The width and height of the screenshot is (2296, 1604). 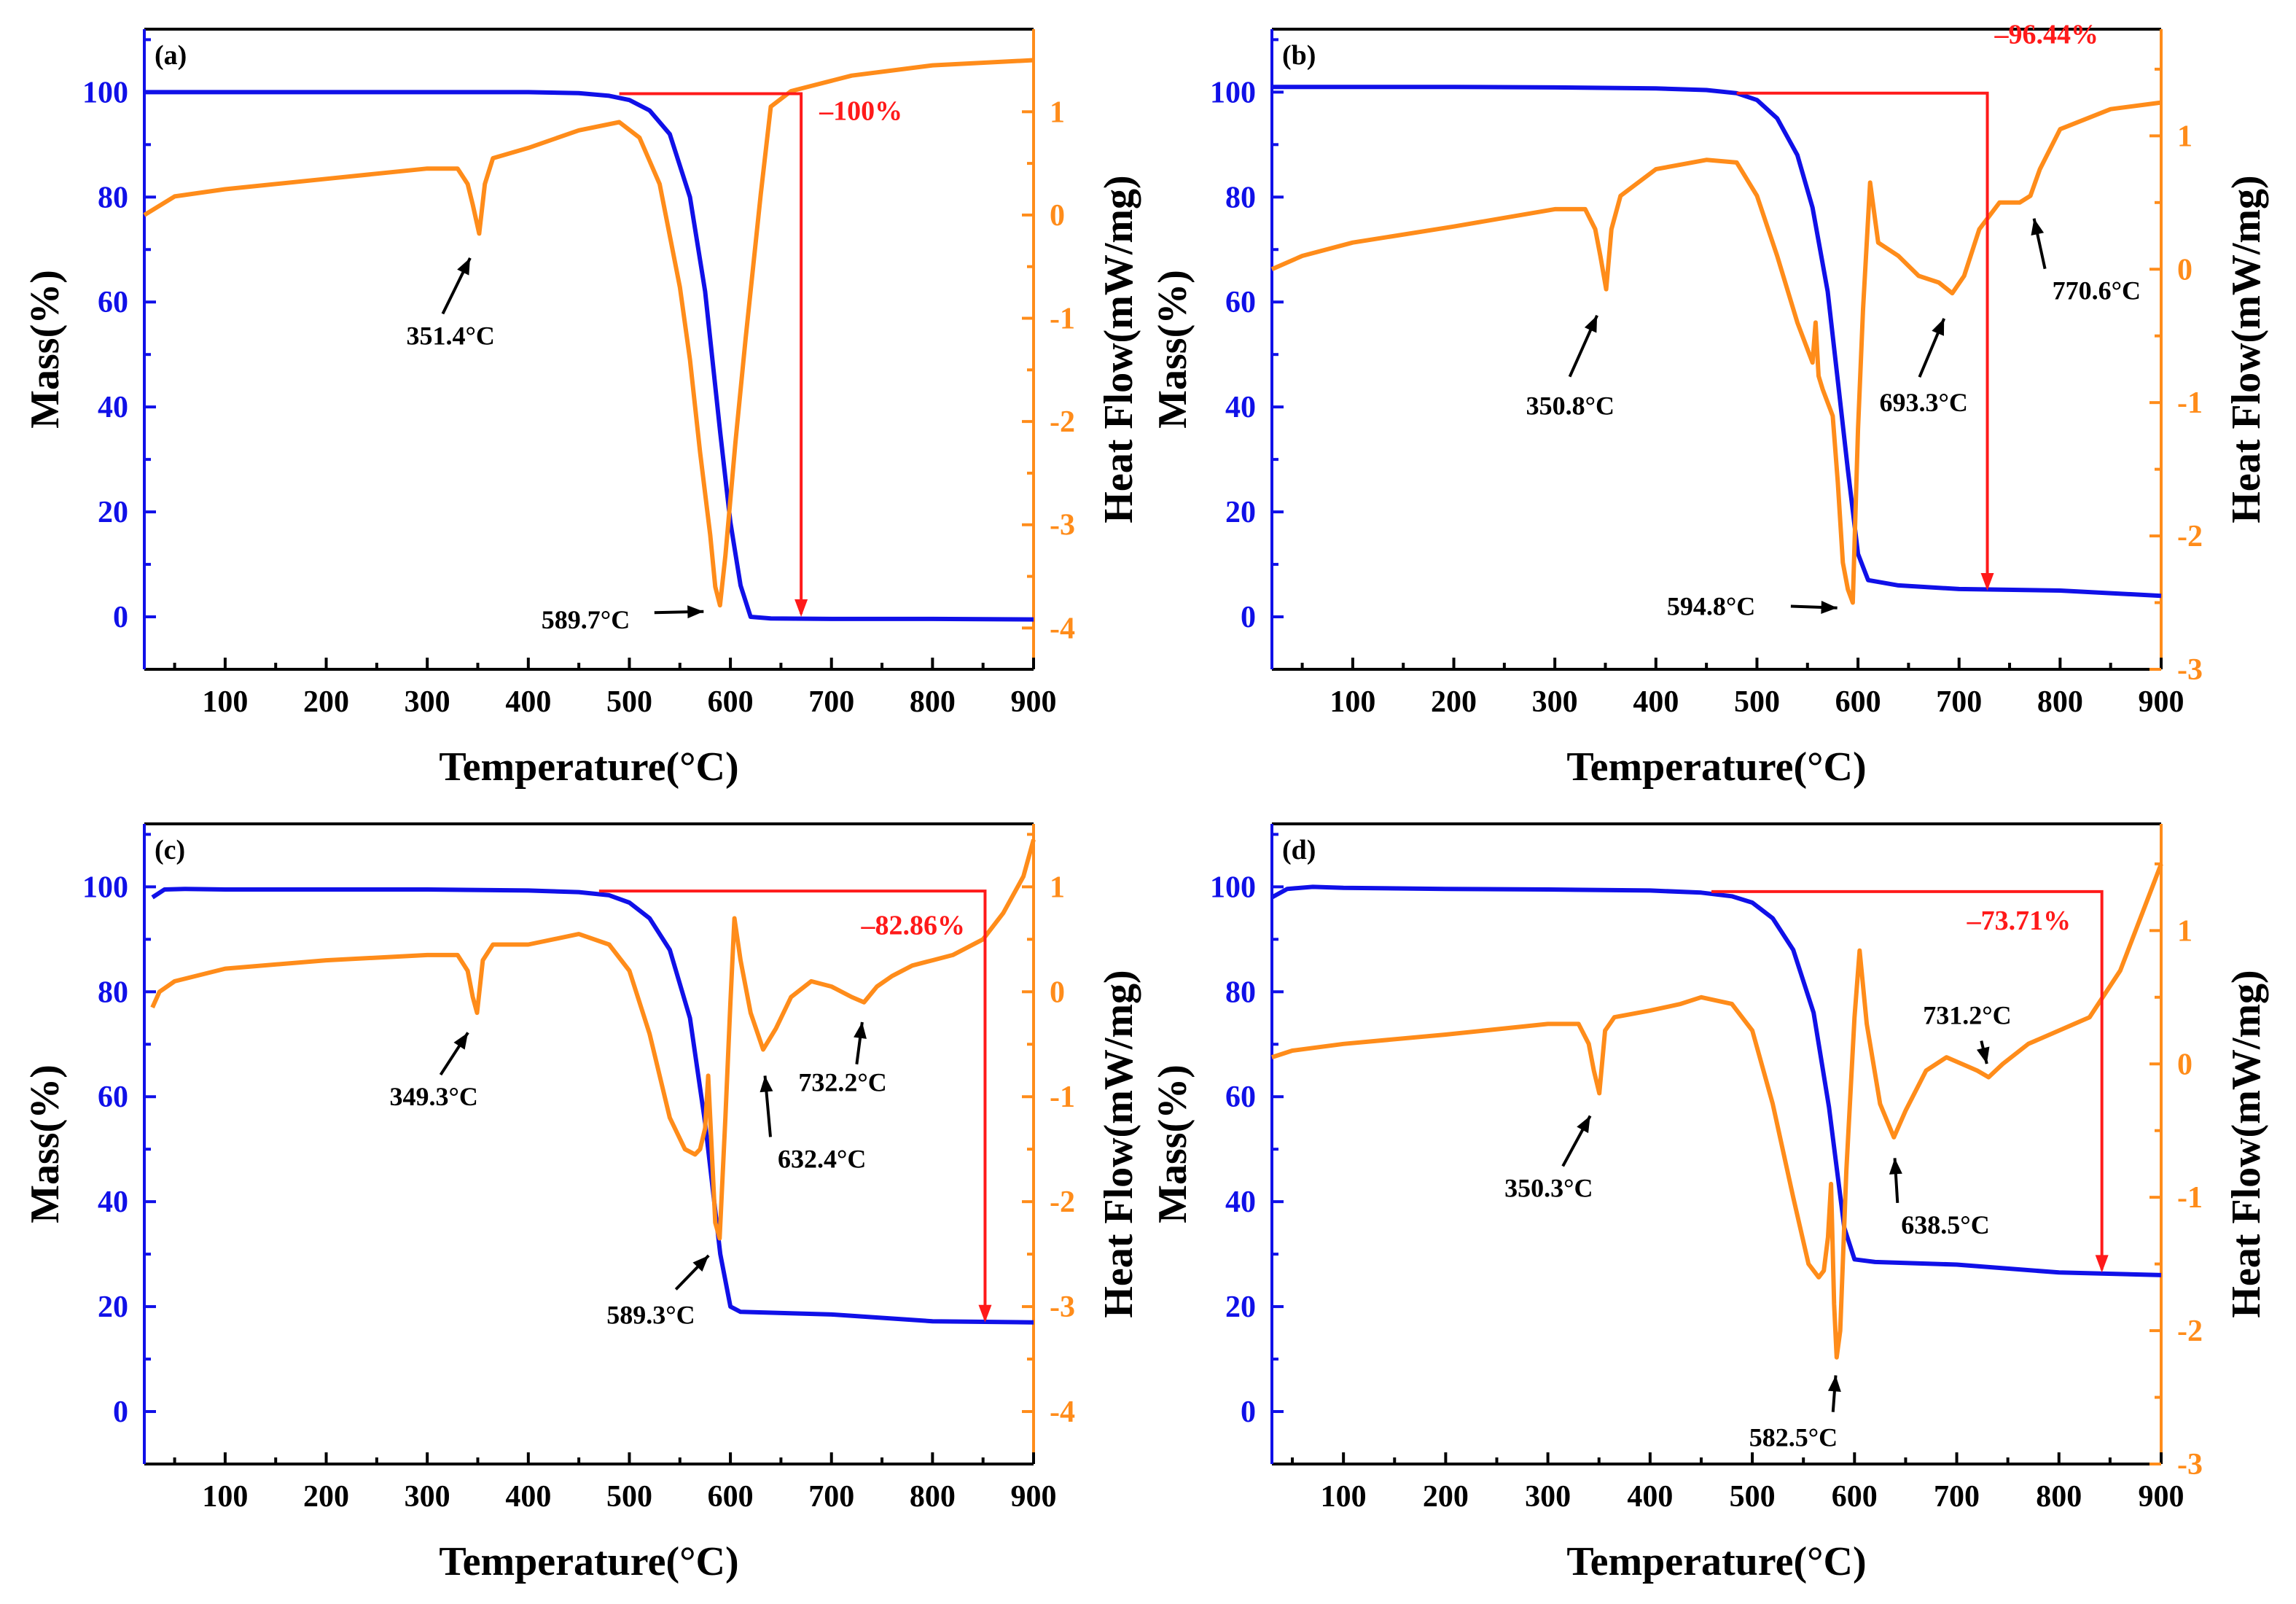 I want to click on peak-label: 594.8°C, so click(x=1711, y=607).